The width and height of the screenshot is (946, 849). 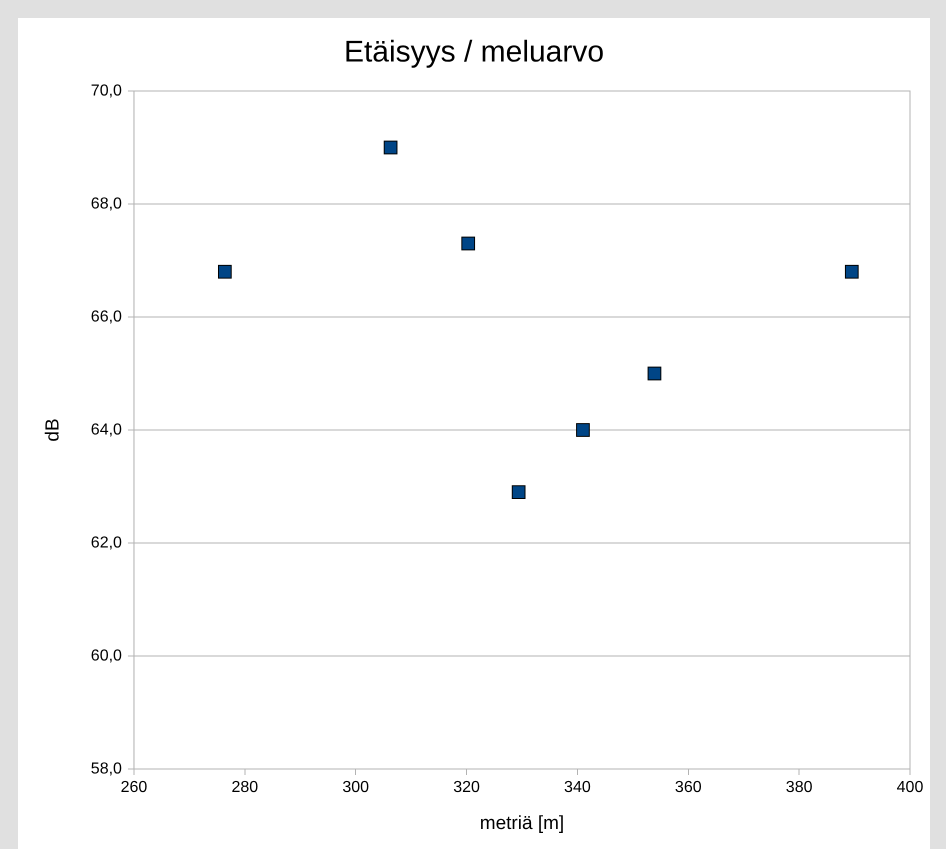 What do you see at coordinates (106, 317) in the screenshot?
I see `y-tick-label: 66,0` at bounding box center [106, 317].